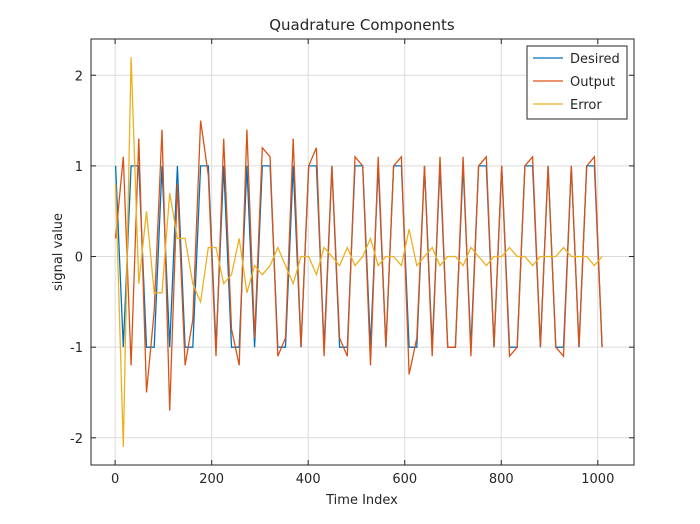 The image size is (700, 524). Describe the element at coordinates (361, 500) in the screenshot. I see `x-axis-label: Time Index` at that location.